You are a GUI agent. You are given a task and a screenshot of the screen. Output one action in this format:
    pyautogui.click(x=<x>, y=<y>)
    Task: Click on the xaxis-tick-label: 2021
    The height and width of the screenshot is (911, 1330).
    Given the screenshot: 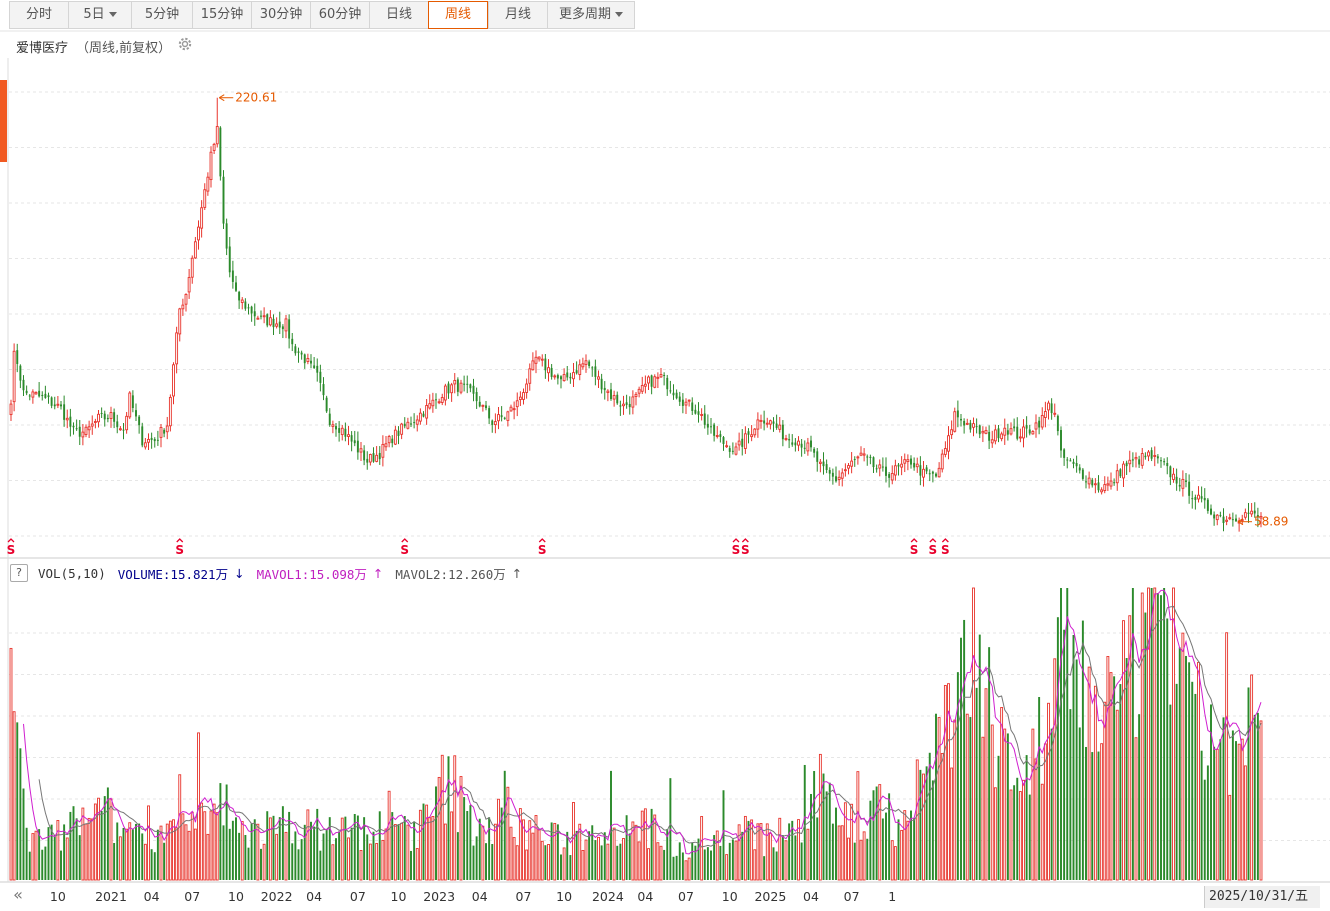 What is the action you would take?
    pyautogui.click(x=111, y=896)
    